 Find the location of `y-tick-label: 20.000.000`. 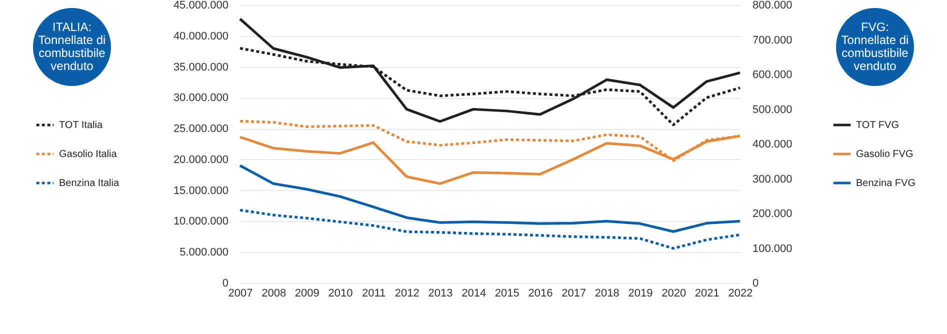

y-tick-label: 20.000.000 is located at coordinates (200, 160).